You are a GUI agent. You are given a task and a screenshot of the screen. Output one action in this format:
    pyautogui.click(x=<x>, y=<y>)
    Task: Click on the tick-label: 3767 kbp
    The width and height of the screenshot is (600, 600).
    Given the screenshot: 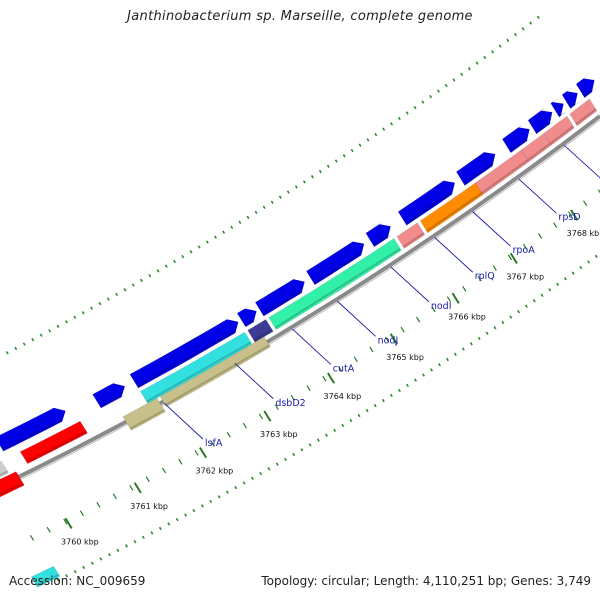 What is the action you would take?
    pyautogui.click(x=525, y=276)
    